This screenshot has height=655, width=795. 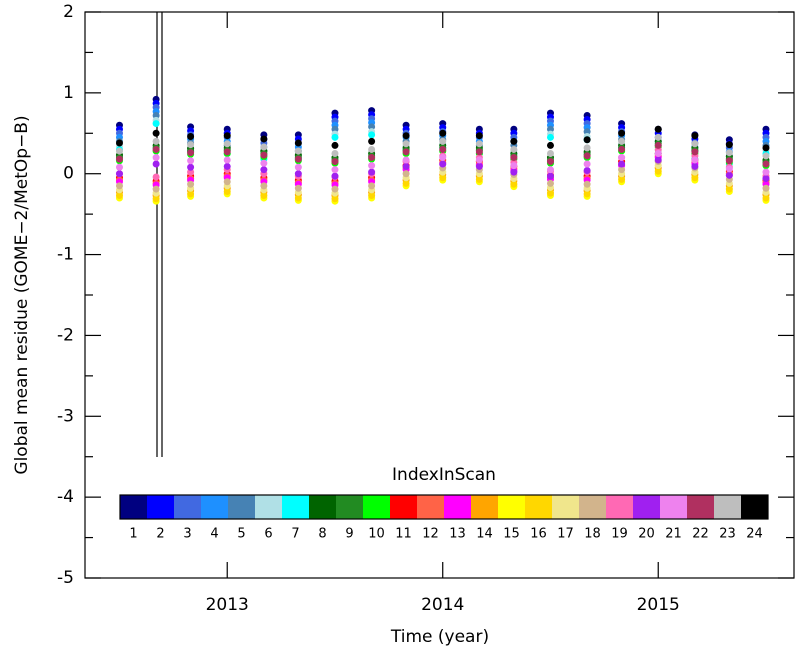 What do you see at coordinates (403, 534) in the screenshot?
I see `legend-label: 11` at bounding box center [403, 534].